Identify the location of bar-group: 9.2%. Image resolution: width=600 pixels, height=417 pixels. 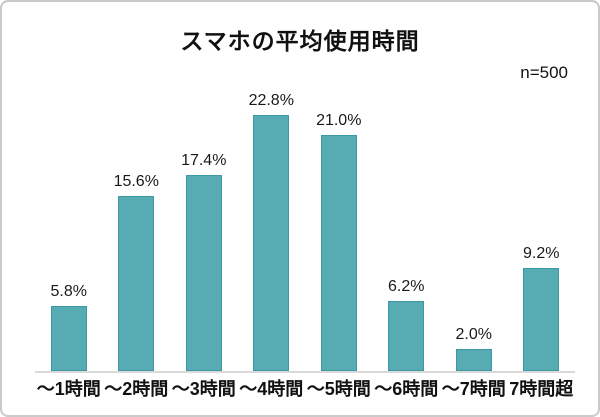
(542, 230).